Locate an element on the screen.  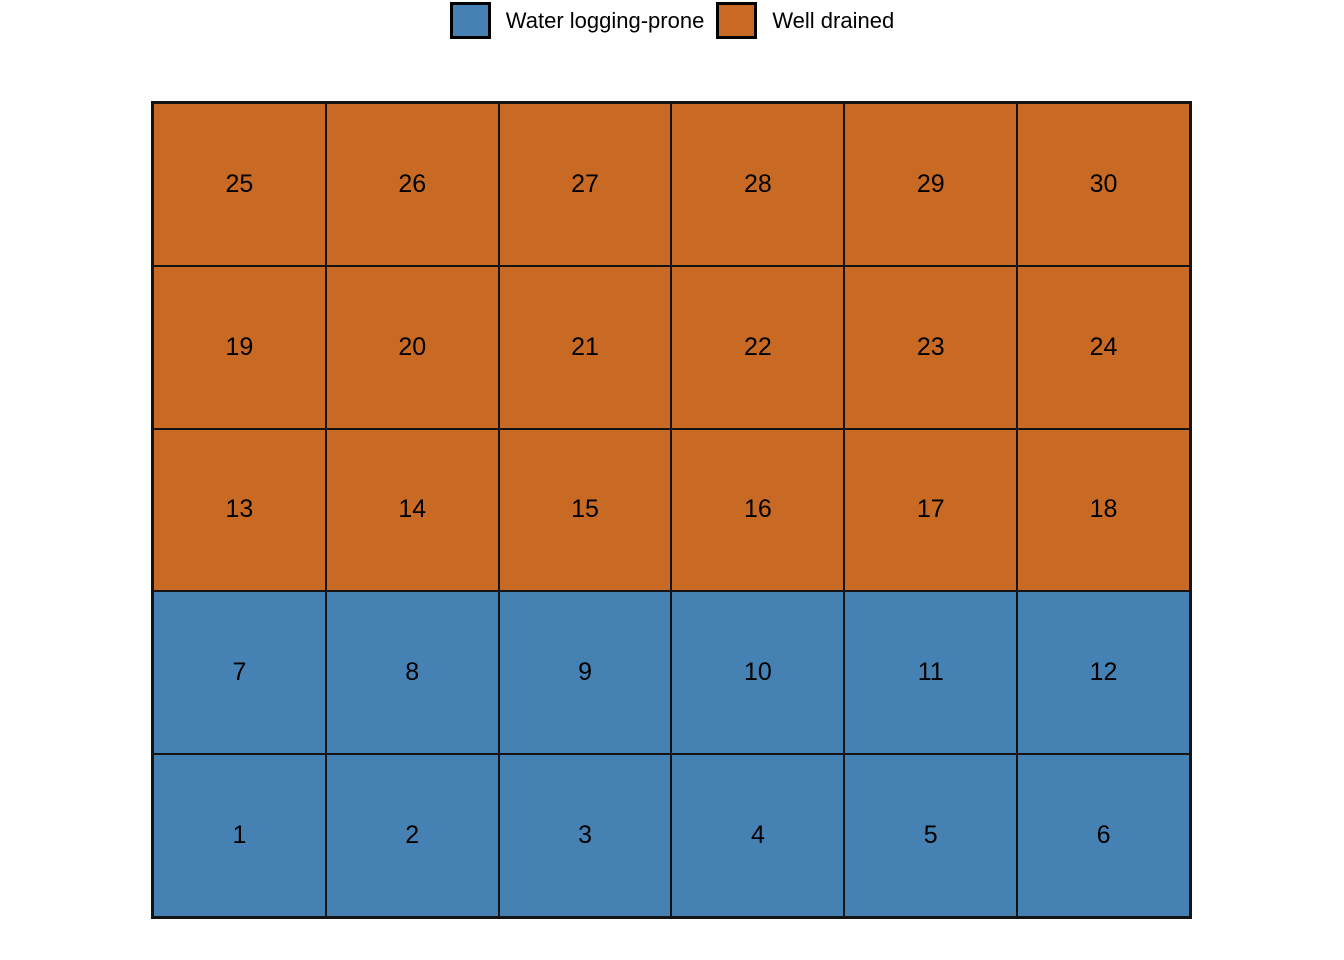
plot-cell-20: 20 is located at coordinates (412, 347).